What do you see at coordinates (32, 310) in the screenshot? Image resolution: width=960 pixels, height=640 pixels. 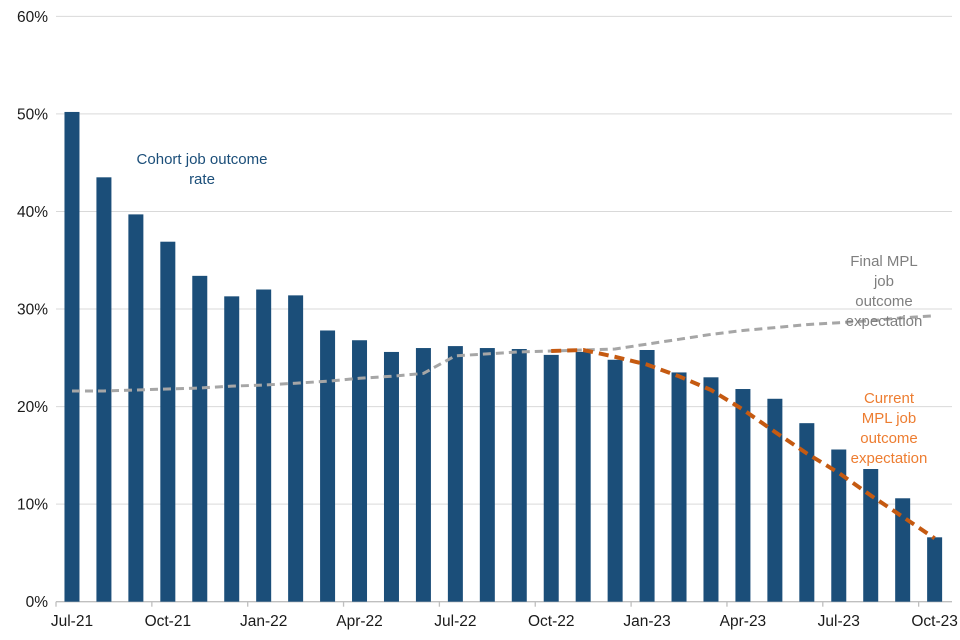 I see `y-axis-label: 30%` at bounding box center [32, 310].